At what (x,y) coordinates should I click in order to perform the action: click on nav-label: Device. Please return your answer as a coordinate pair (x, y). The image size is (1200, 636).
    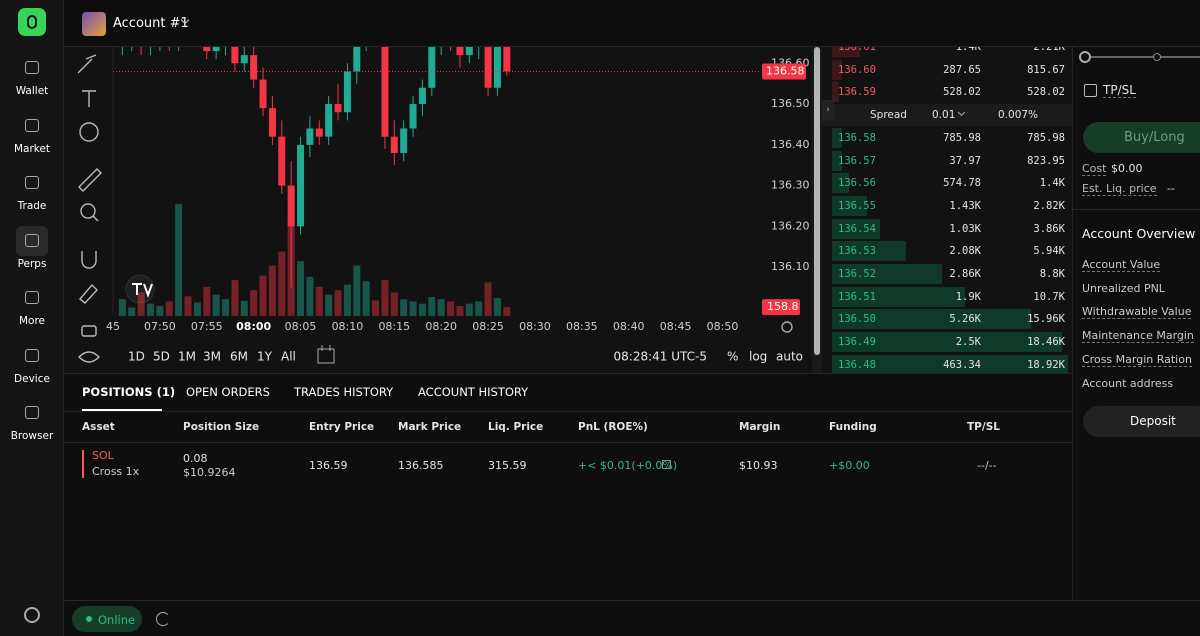
    Looking at the image, I should click on (32, 379).